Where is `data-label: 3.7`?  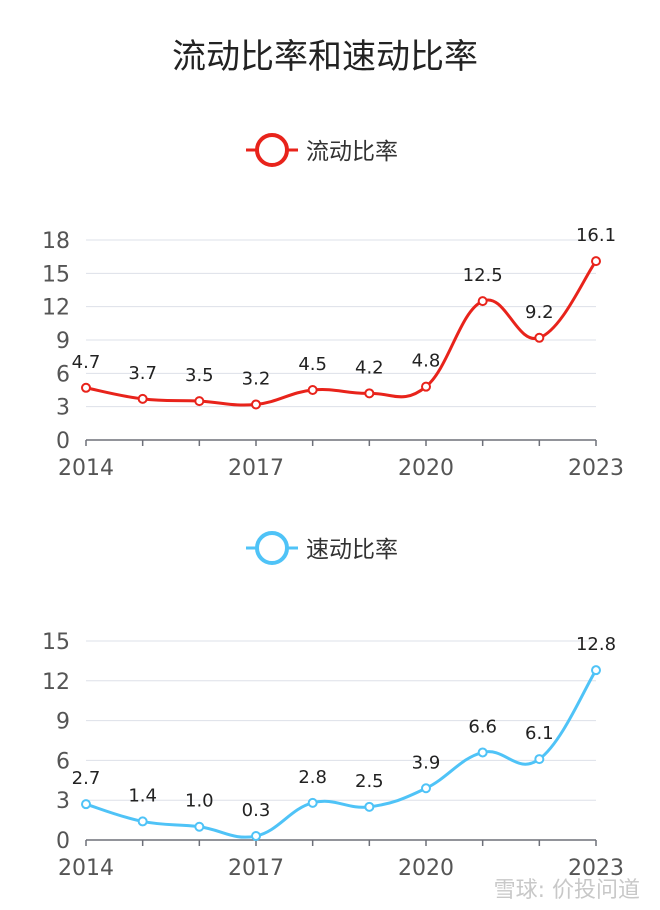 data-label: 3.7 is located at coordinates (142, 373).